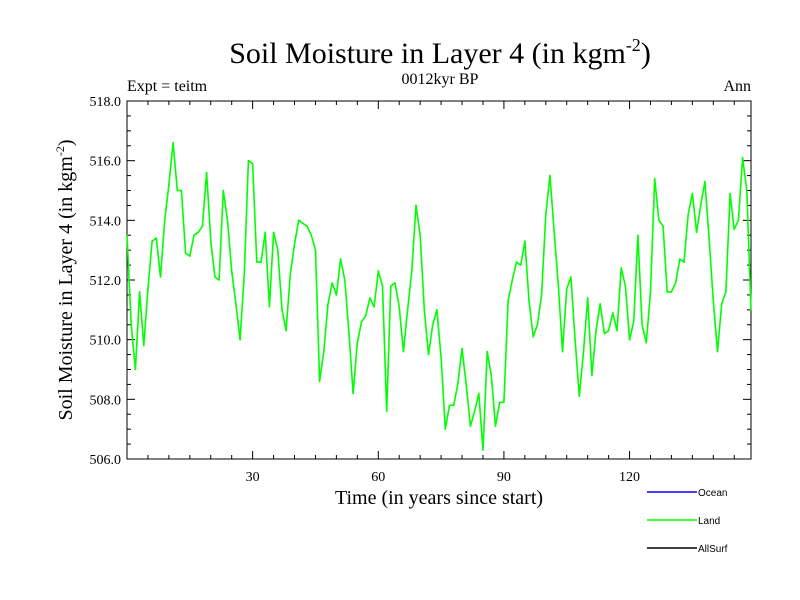 This screenshot has height=600, width=800. Describe the element at coordinates (737, 86) in the screenshot. I see `subtitle-right: Ann` at that location.